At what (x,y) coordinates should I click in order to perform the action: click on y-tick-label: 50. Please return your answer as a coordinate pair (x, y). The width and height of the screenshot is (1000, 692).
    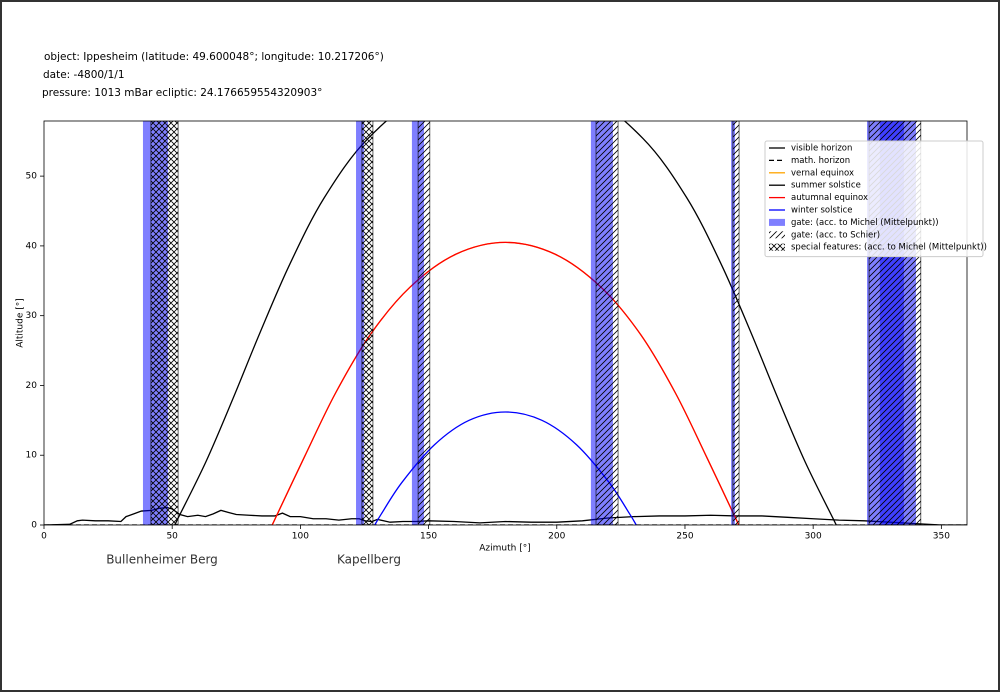
    Looking at the image, I should click on (32, 177).